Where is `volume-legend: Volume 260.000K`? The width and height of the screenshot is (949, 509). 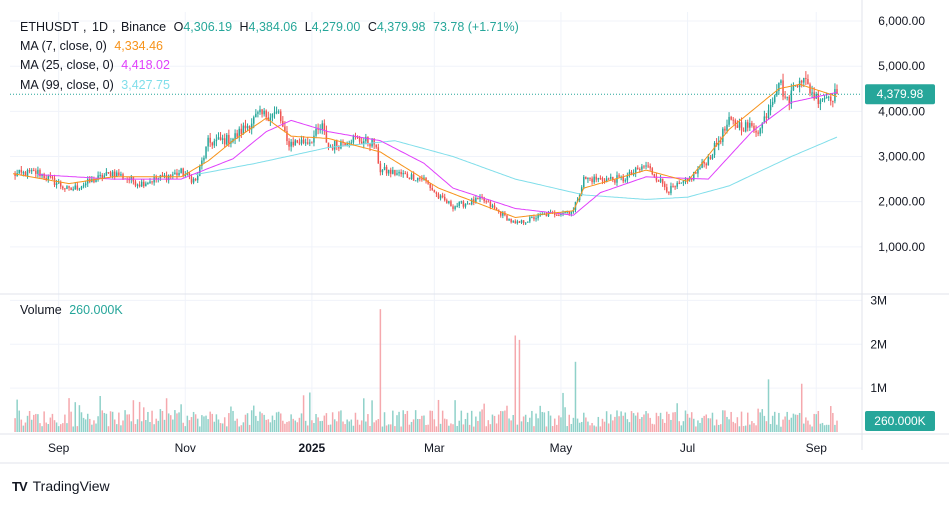
volume-legend: Volume 260.000K is located at coordinates (73, 310).